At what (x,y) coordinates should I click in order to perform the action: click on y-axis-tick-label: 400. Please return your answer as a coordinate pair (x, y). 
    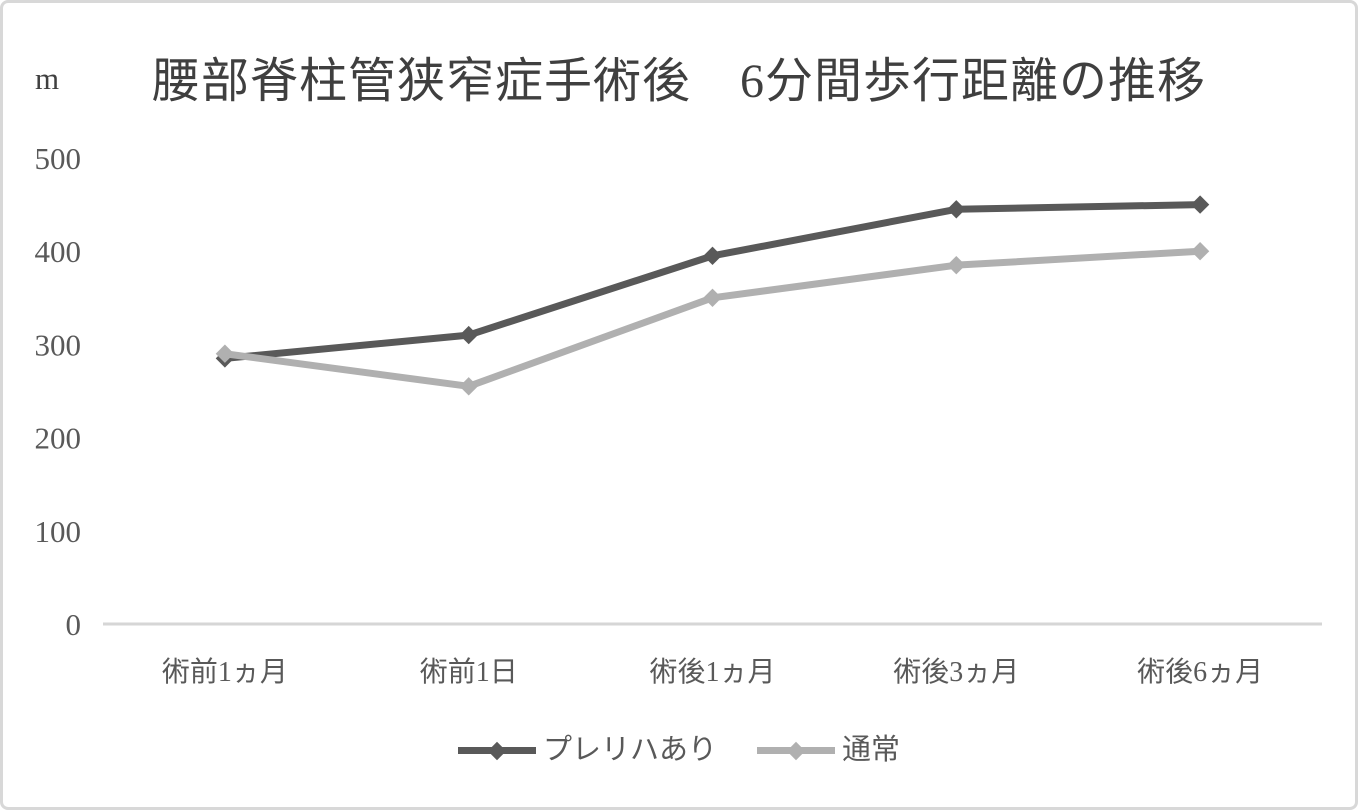
    Looking at the image, I should click on (58, 251).